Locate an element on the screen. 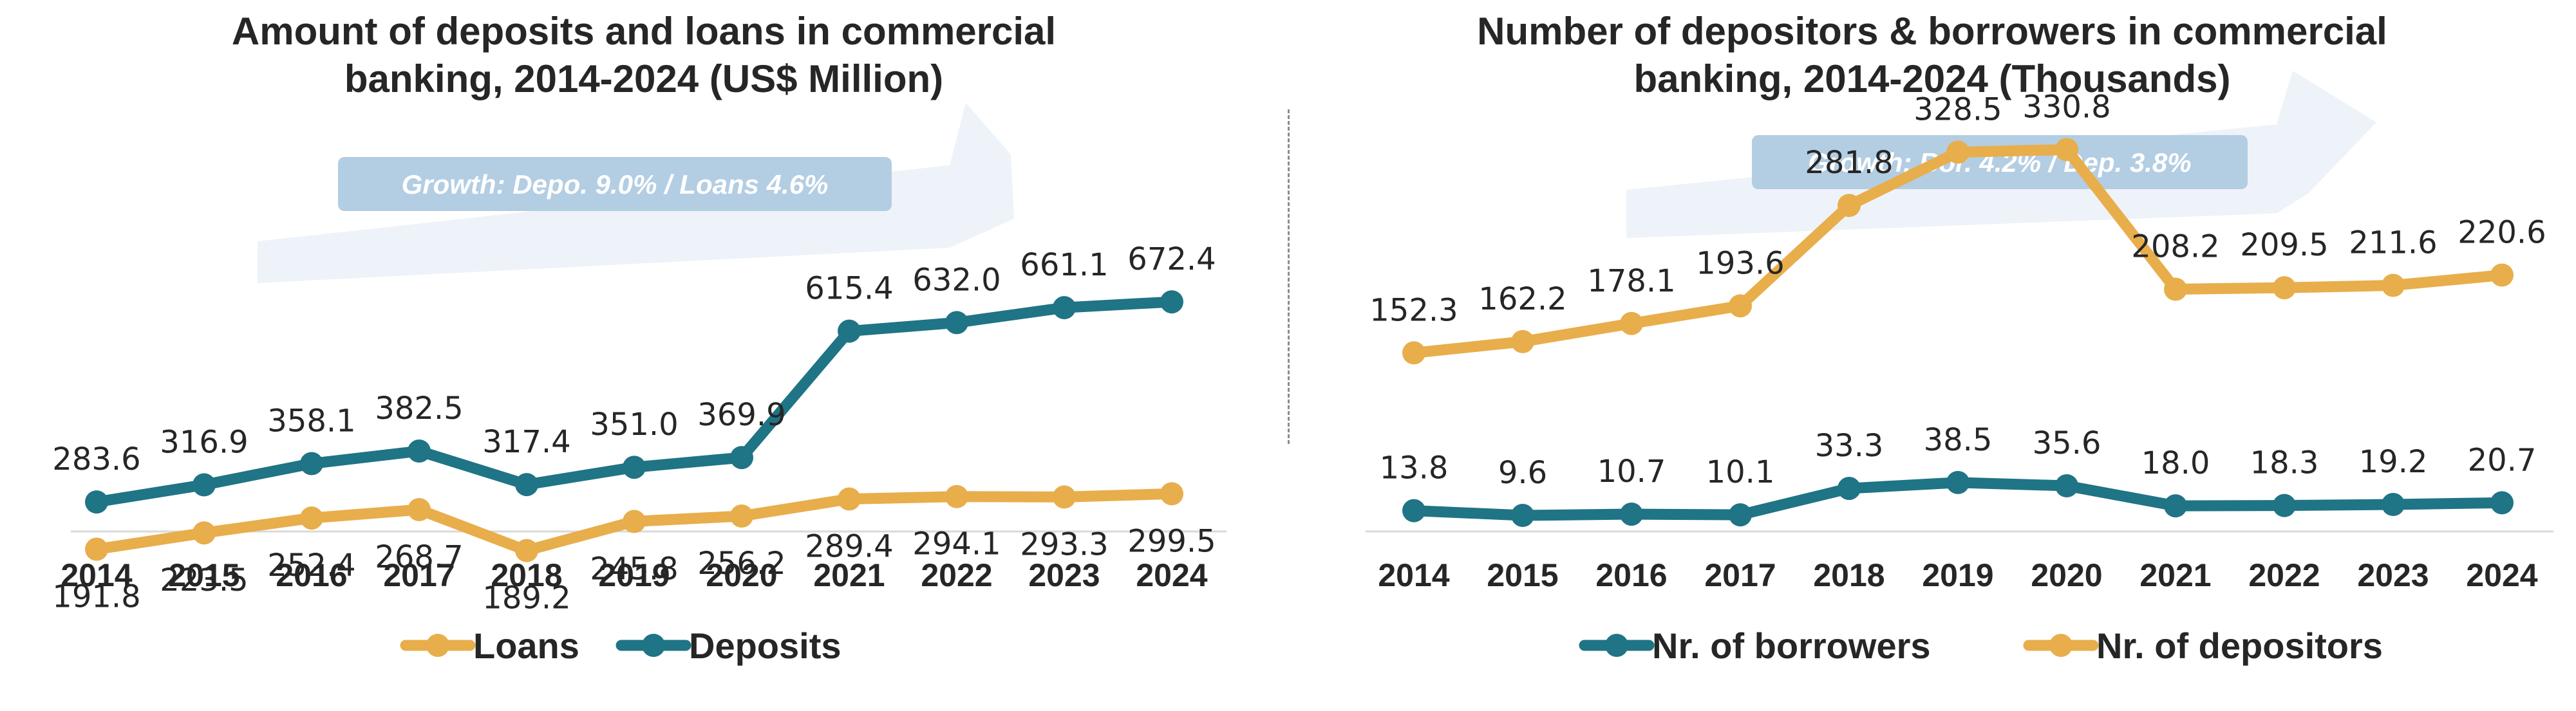  data-label: 208.2 is located at coordinates (2175, 246).